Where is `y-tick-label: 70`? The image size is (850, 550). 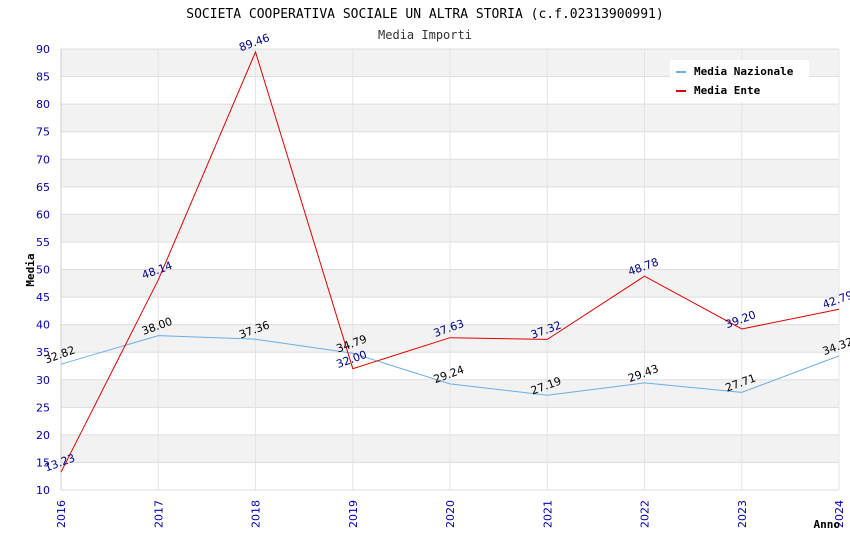 y-tick-label: 70 is located at coordinates (43, 159).